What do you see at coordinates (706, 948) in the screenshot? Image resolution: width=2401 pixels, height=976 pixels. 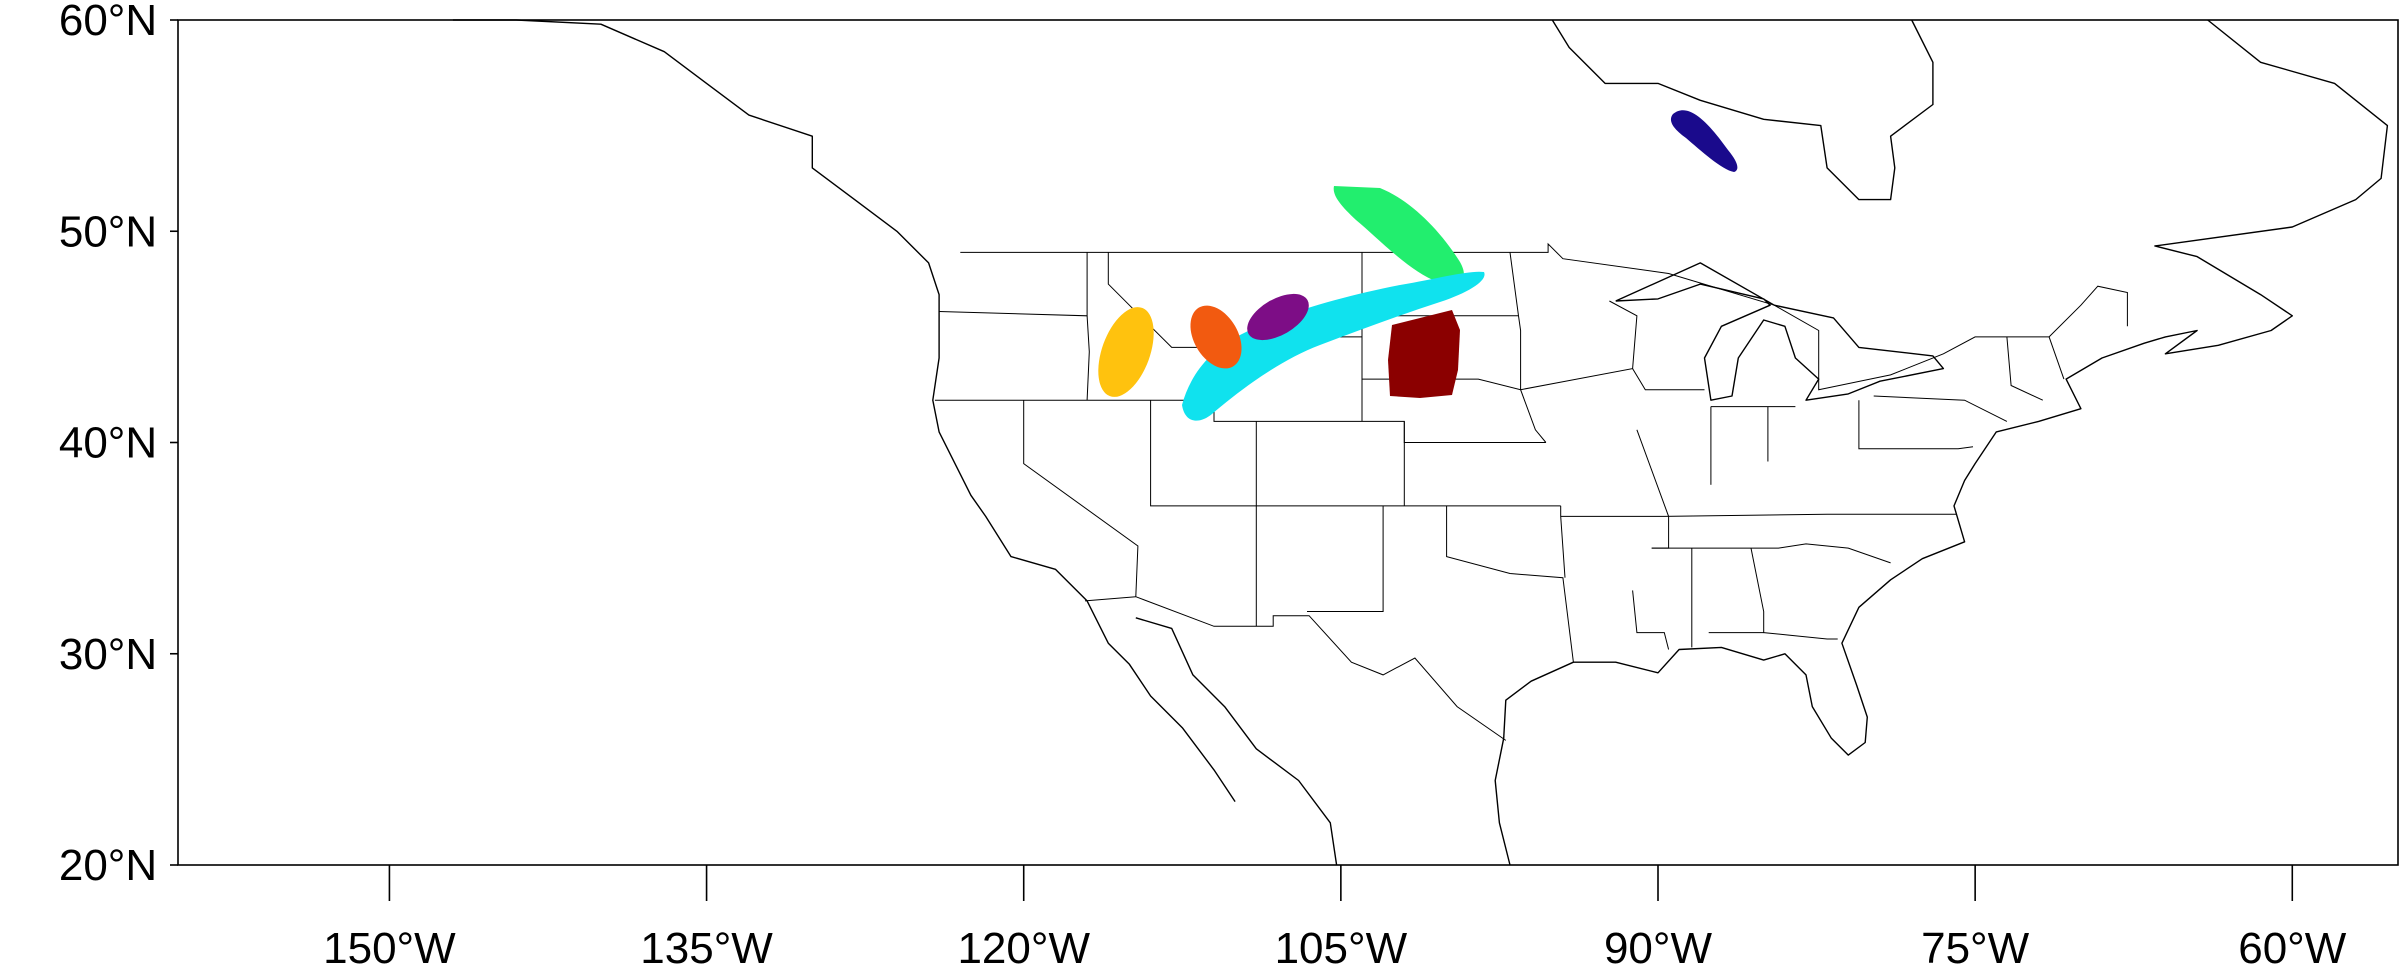 I see `lon-tick-label: 135°W` at bounding box center [706, 948].